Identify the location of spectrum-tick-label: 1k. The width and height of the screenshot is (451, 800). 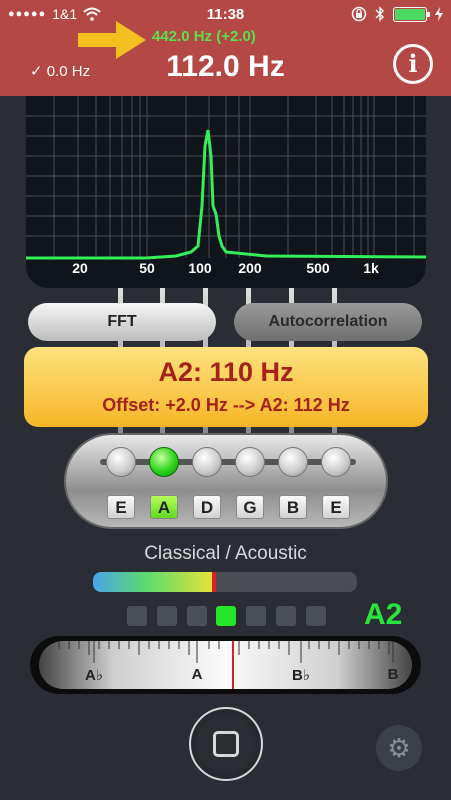
(371, 268).